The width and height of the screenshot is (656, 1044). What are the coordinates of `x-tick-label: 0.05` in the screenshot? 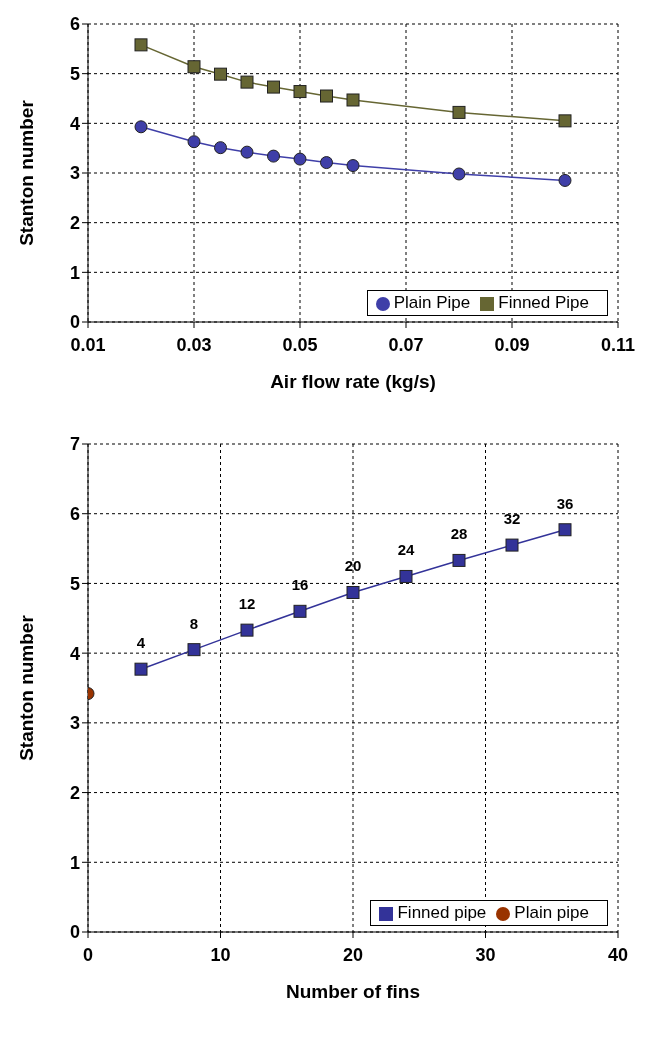 It's located at (300, 344).